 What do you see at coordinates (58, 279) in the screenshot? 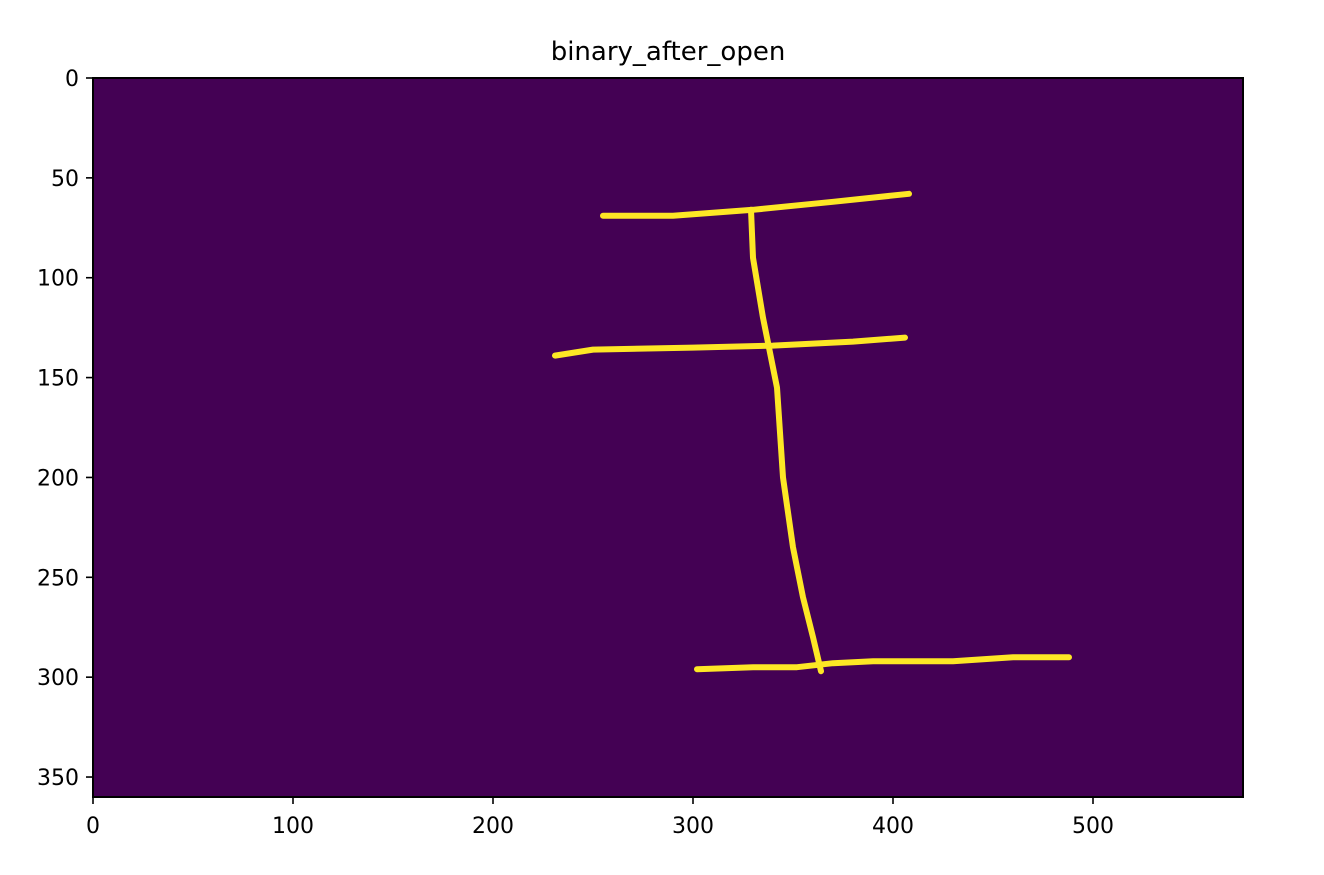
I see `y-tick-label: 100` at bounding box center [58, 279].